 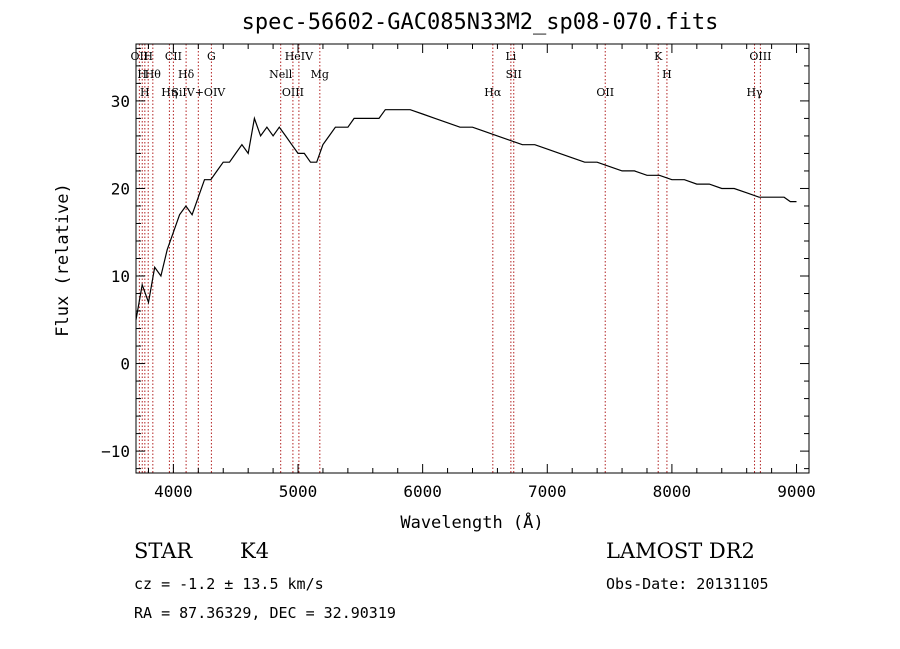 I want to click on y-tick-label: 10, so click(x=120, y=276).